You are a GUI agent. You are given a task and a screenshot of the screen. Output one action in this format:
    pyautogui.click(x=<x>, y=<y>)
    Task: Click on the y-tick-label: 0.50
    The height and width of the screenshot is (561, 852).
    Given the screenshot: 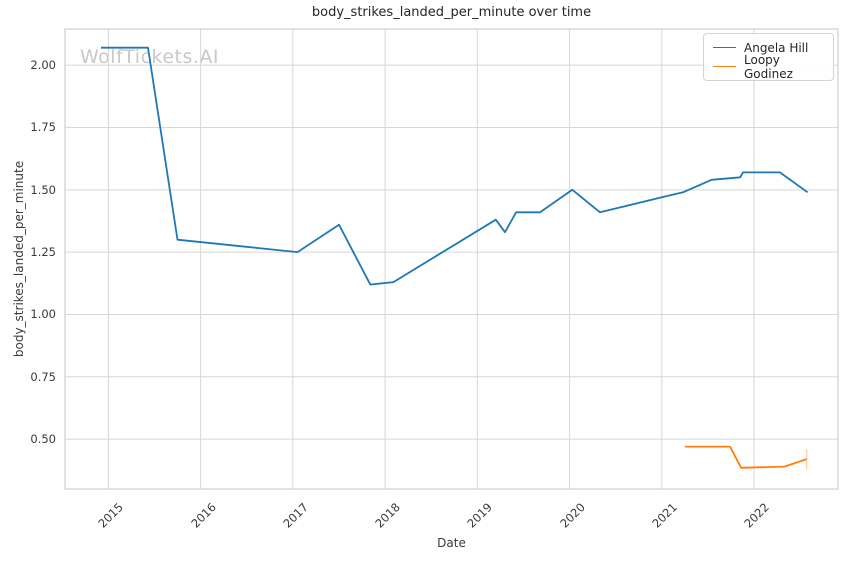 What is the action you would take?
    pyautogui.click(x=43, y=439)
    